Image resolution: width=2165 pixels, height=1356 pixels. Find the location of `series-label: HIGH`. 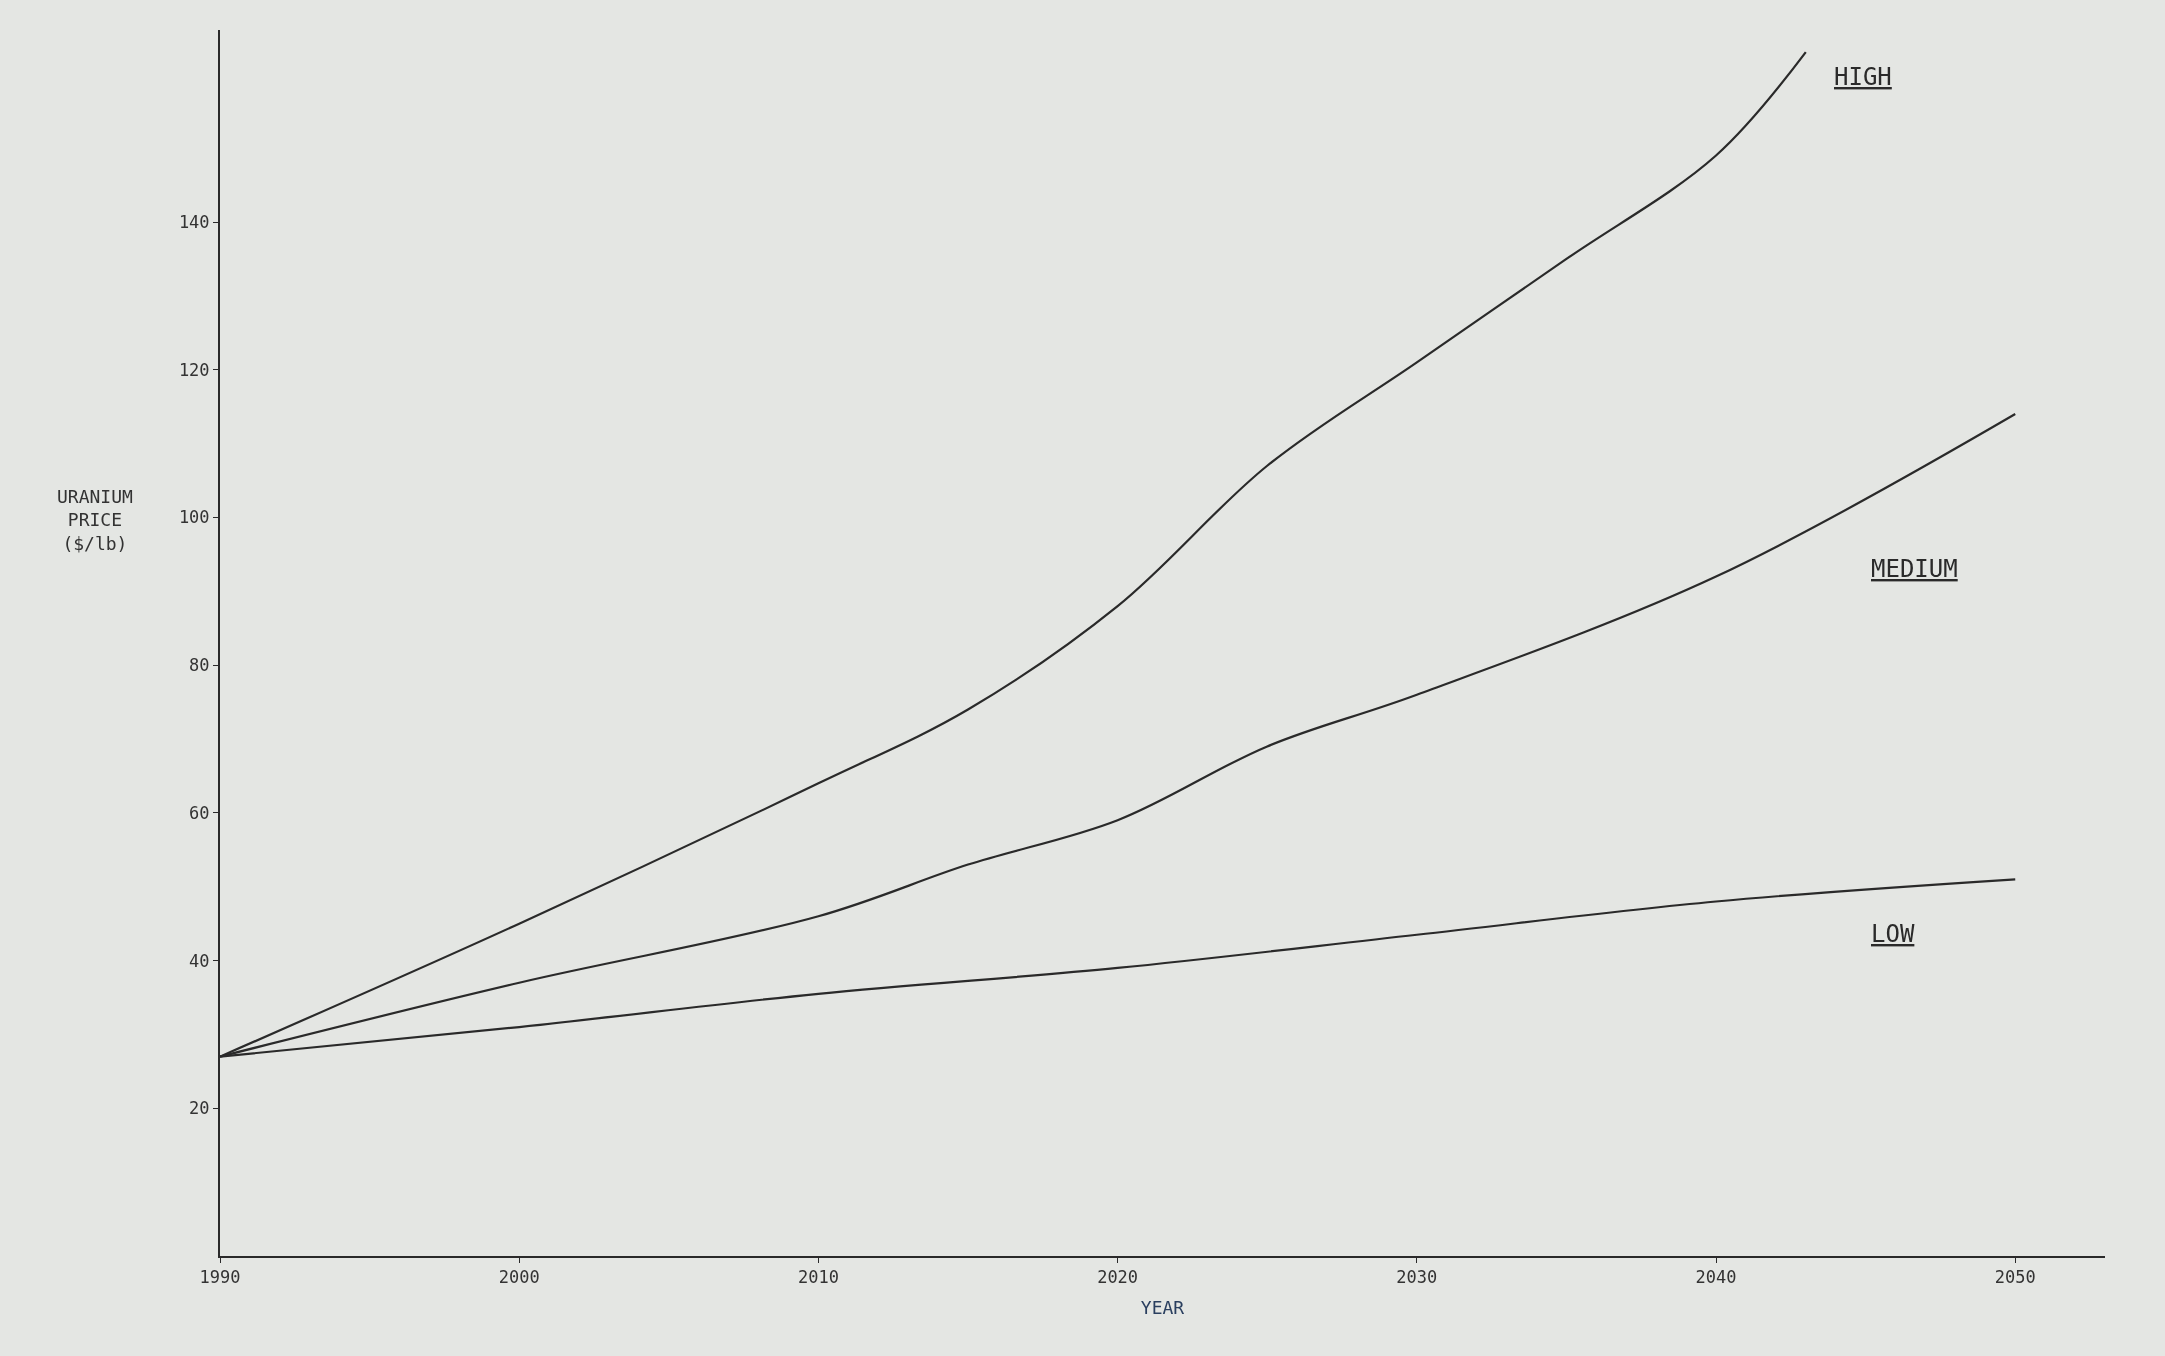

series-label: HIGH is located at coordinates (1863, 77).